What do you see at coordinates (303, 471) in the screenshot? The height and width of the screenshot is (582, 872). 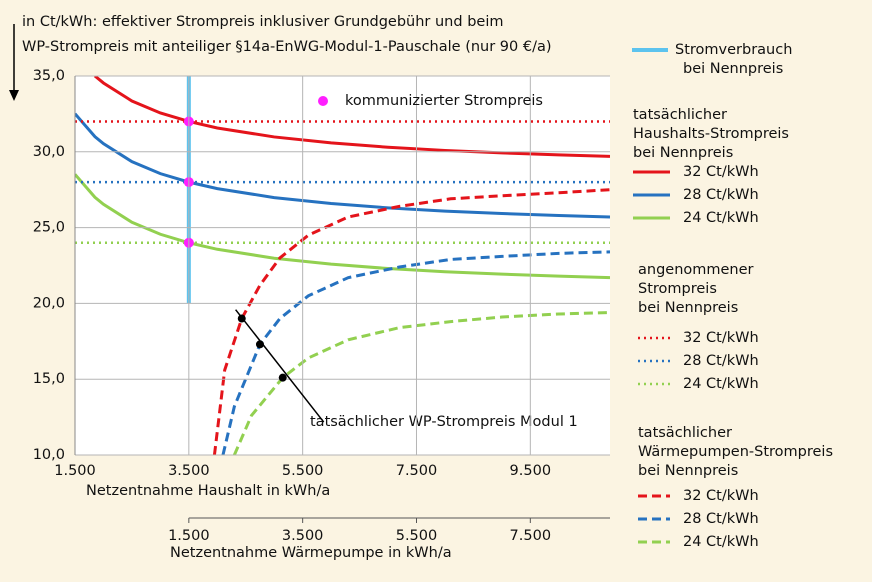 I see `x-tick-label: 5.500` at bounding box center [303, 471].